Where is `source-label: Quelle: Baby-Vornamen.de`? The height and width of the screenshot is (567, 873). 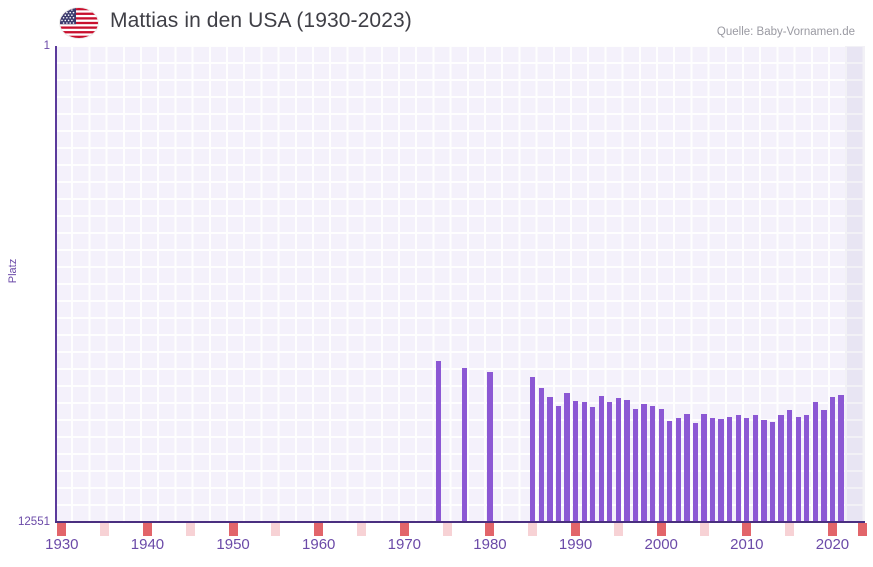
source-label: Quelle: Baby-Vornamen.de is located at coordinates (785, 32).